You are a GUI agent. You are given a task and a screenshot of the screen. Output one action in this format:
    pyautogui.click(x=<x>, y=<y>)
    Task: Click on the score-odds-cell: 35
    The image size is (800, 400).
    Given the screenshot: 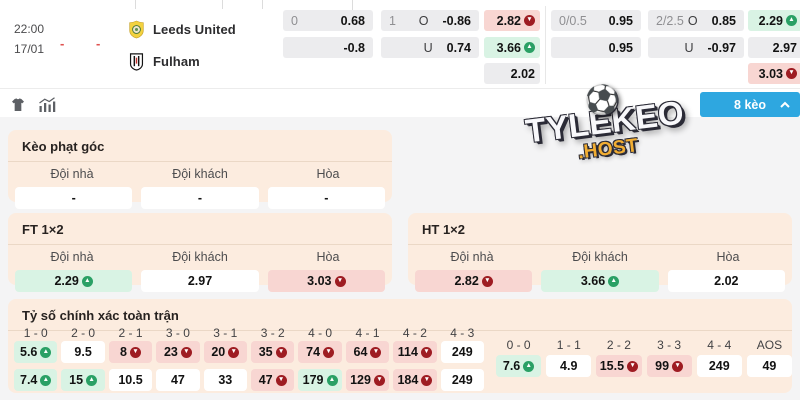 What is the action you would take?
    pyautogui.click(x=273, y=352)
    